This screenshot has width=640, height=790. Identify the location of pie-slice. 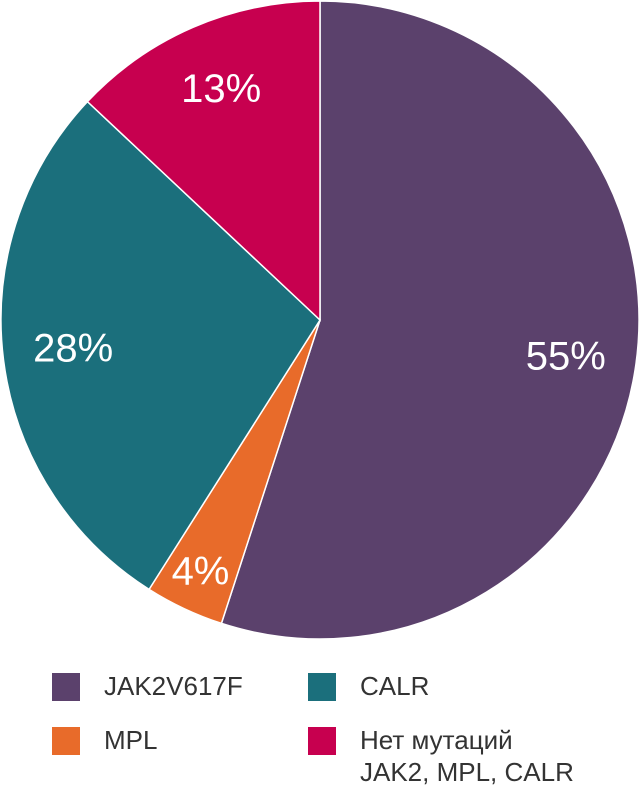
(203, 161).